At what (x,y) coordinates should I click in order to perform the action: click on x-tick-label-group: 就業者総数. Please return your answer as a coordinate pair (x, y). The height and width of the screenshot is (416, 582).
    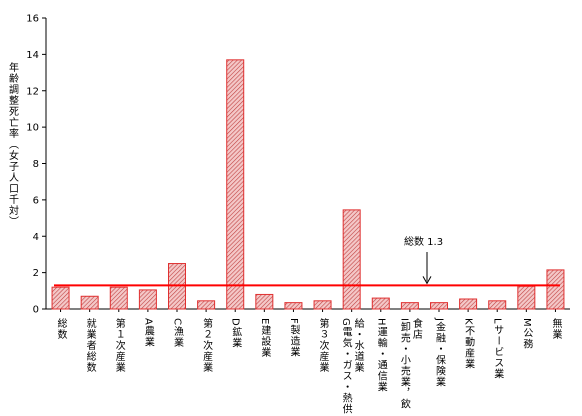
    Looking at the image, I should click on (90, 345).